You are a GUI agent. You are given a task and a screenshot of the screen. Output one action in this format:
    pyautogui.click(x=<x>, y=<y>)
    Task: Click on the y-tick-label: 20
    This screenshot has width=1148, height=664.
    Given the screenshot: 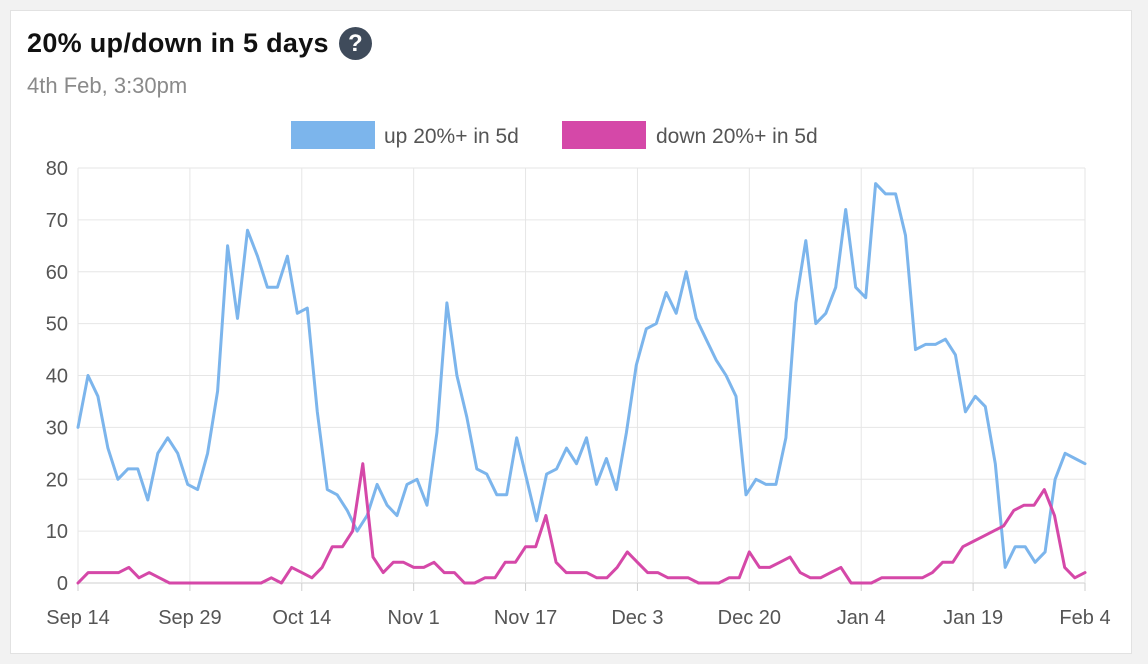 What is the action you would take?
    pyautogui.click(x=57, y=480)
    